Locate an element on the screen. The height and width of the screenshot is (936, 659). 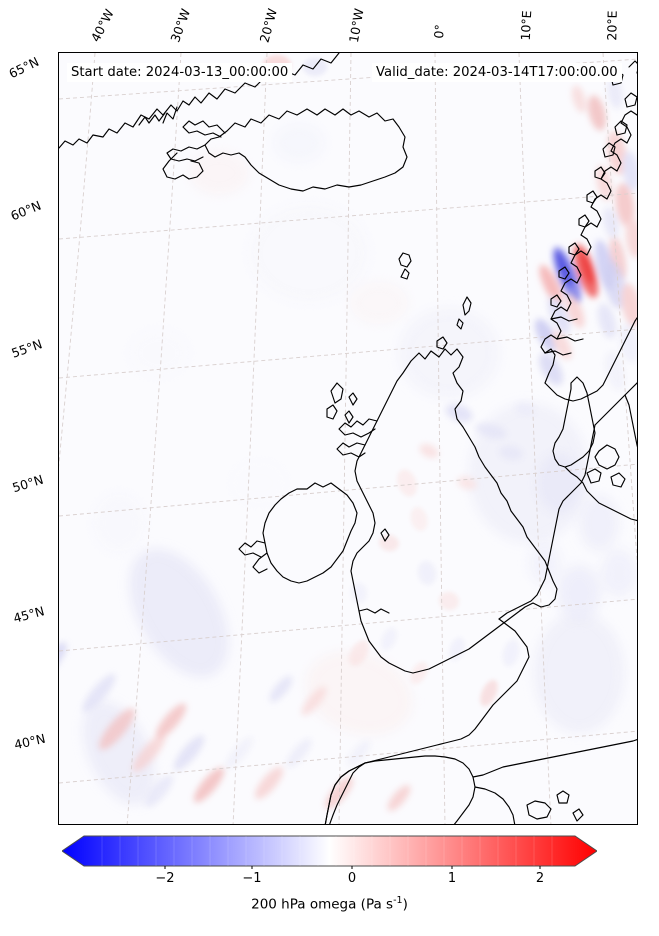
cbar-tick-1: 1 is located at coordinates (452, 878).